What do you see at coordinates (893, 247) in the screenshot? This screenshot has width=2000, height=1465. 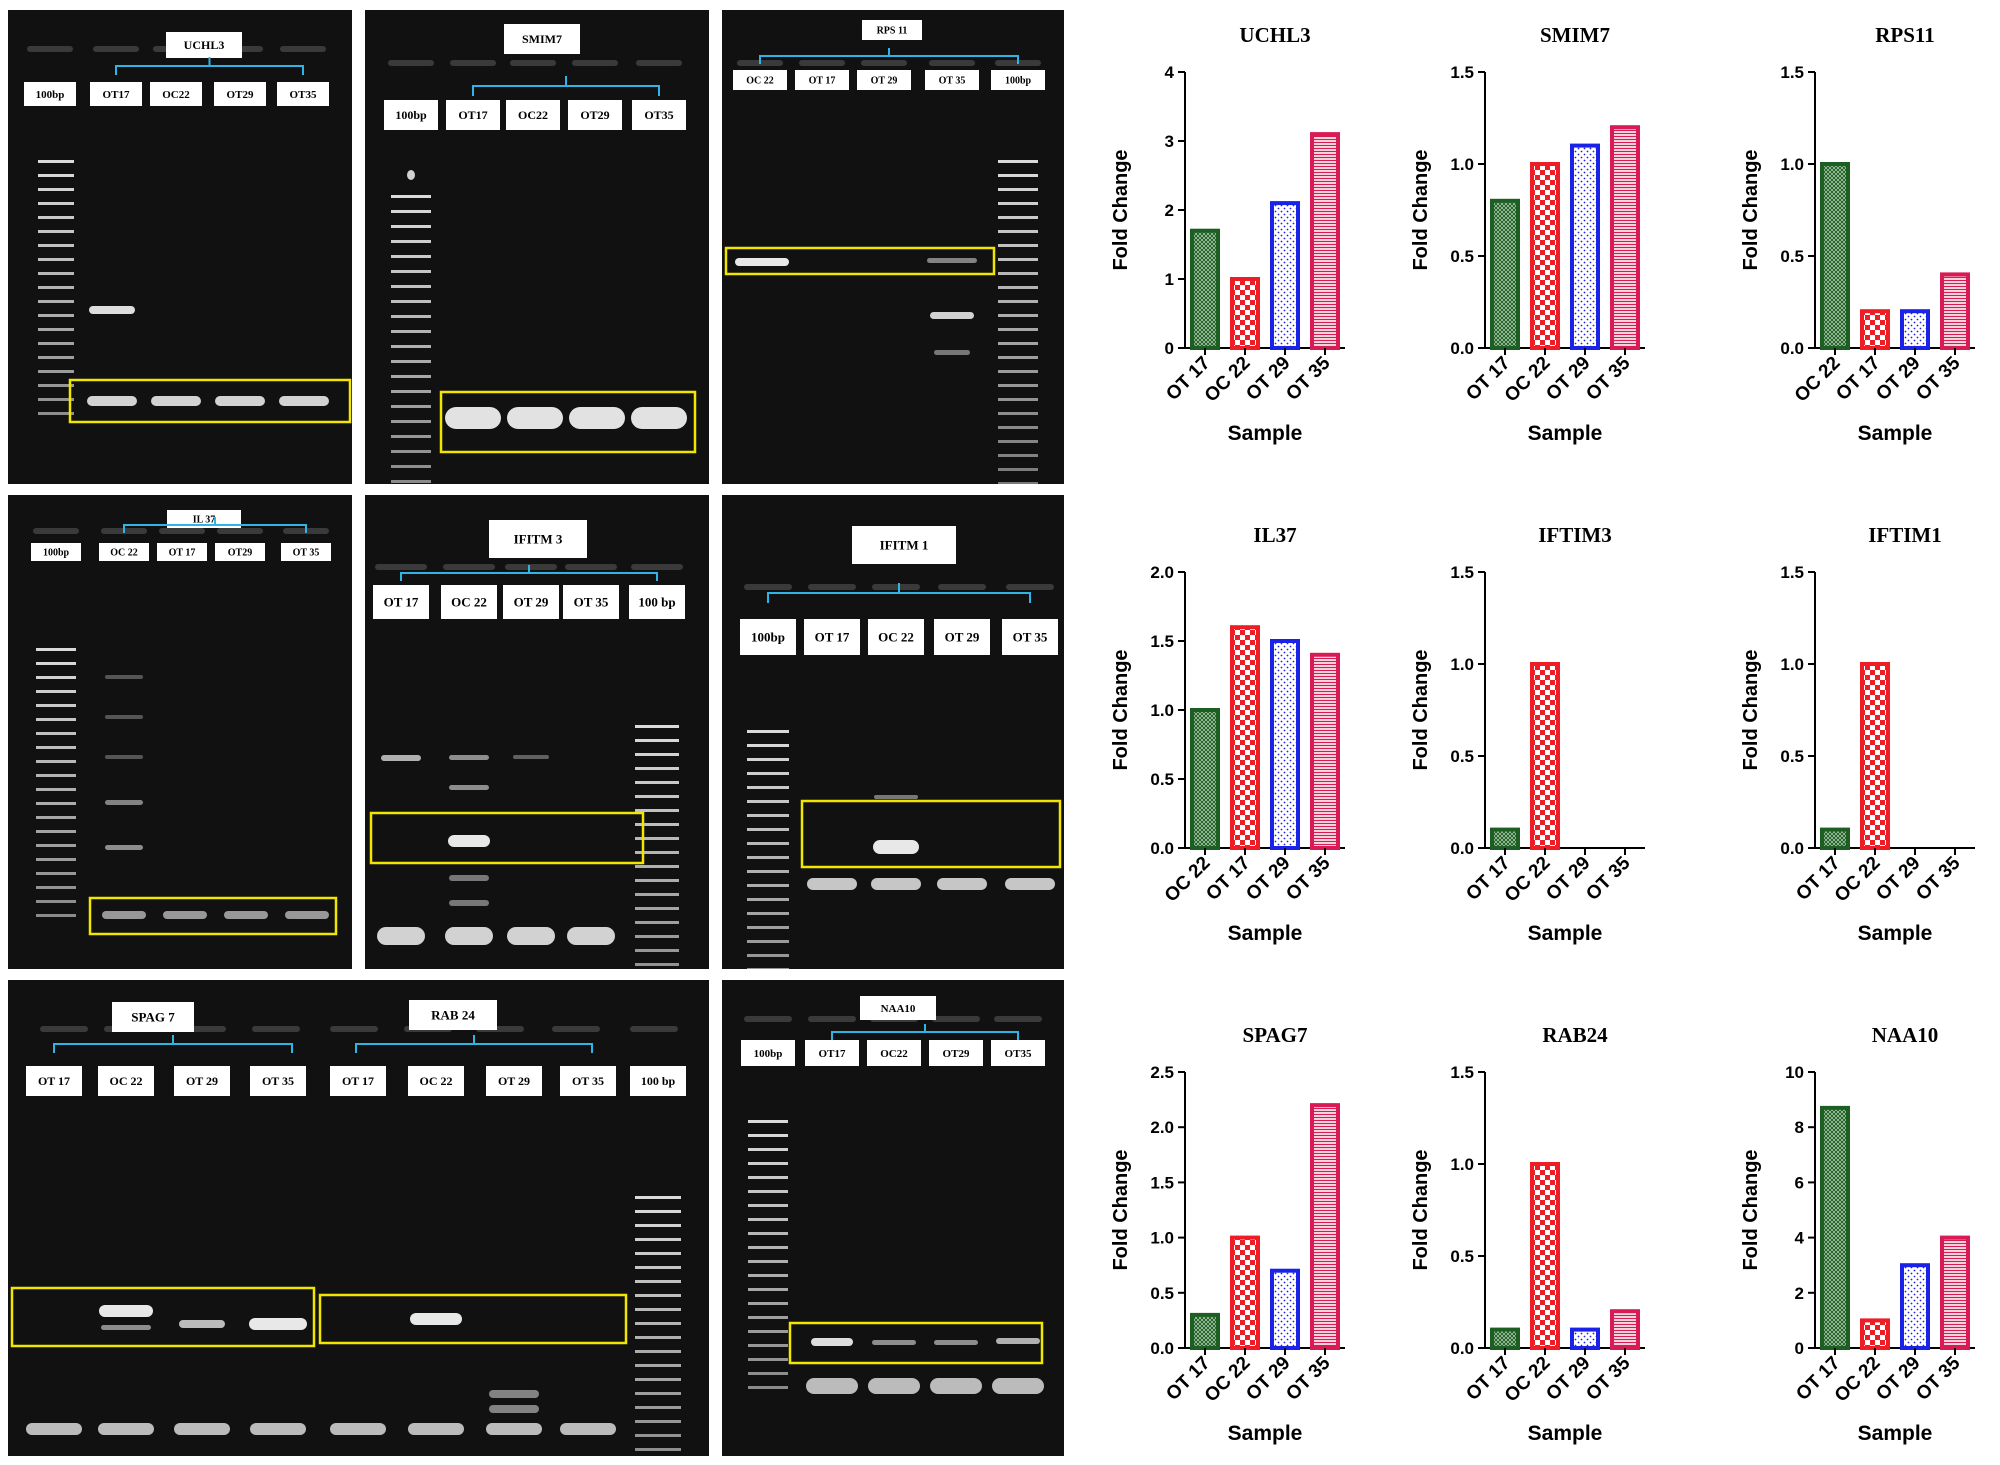 I see `gel-panel-rps11: RPS 11 OC 22 OT 17 OT 29 OT 35 100bp` at bounding box center [893, 247].